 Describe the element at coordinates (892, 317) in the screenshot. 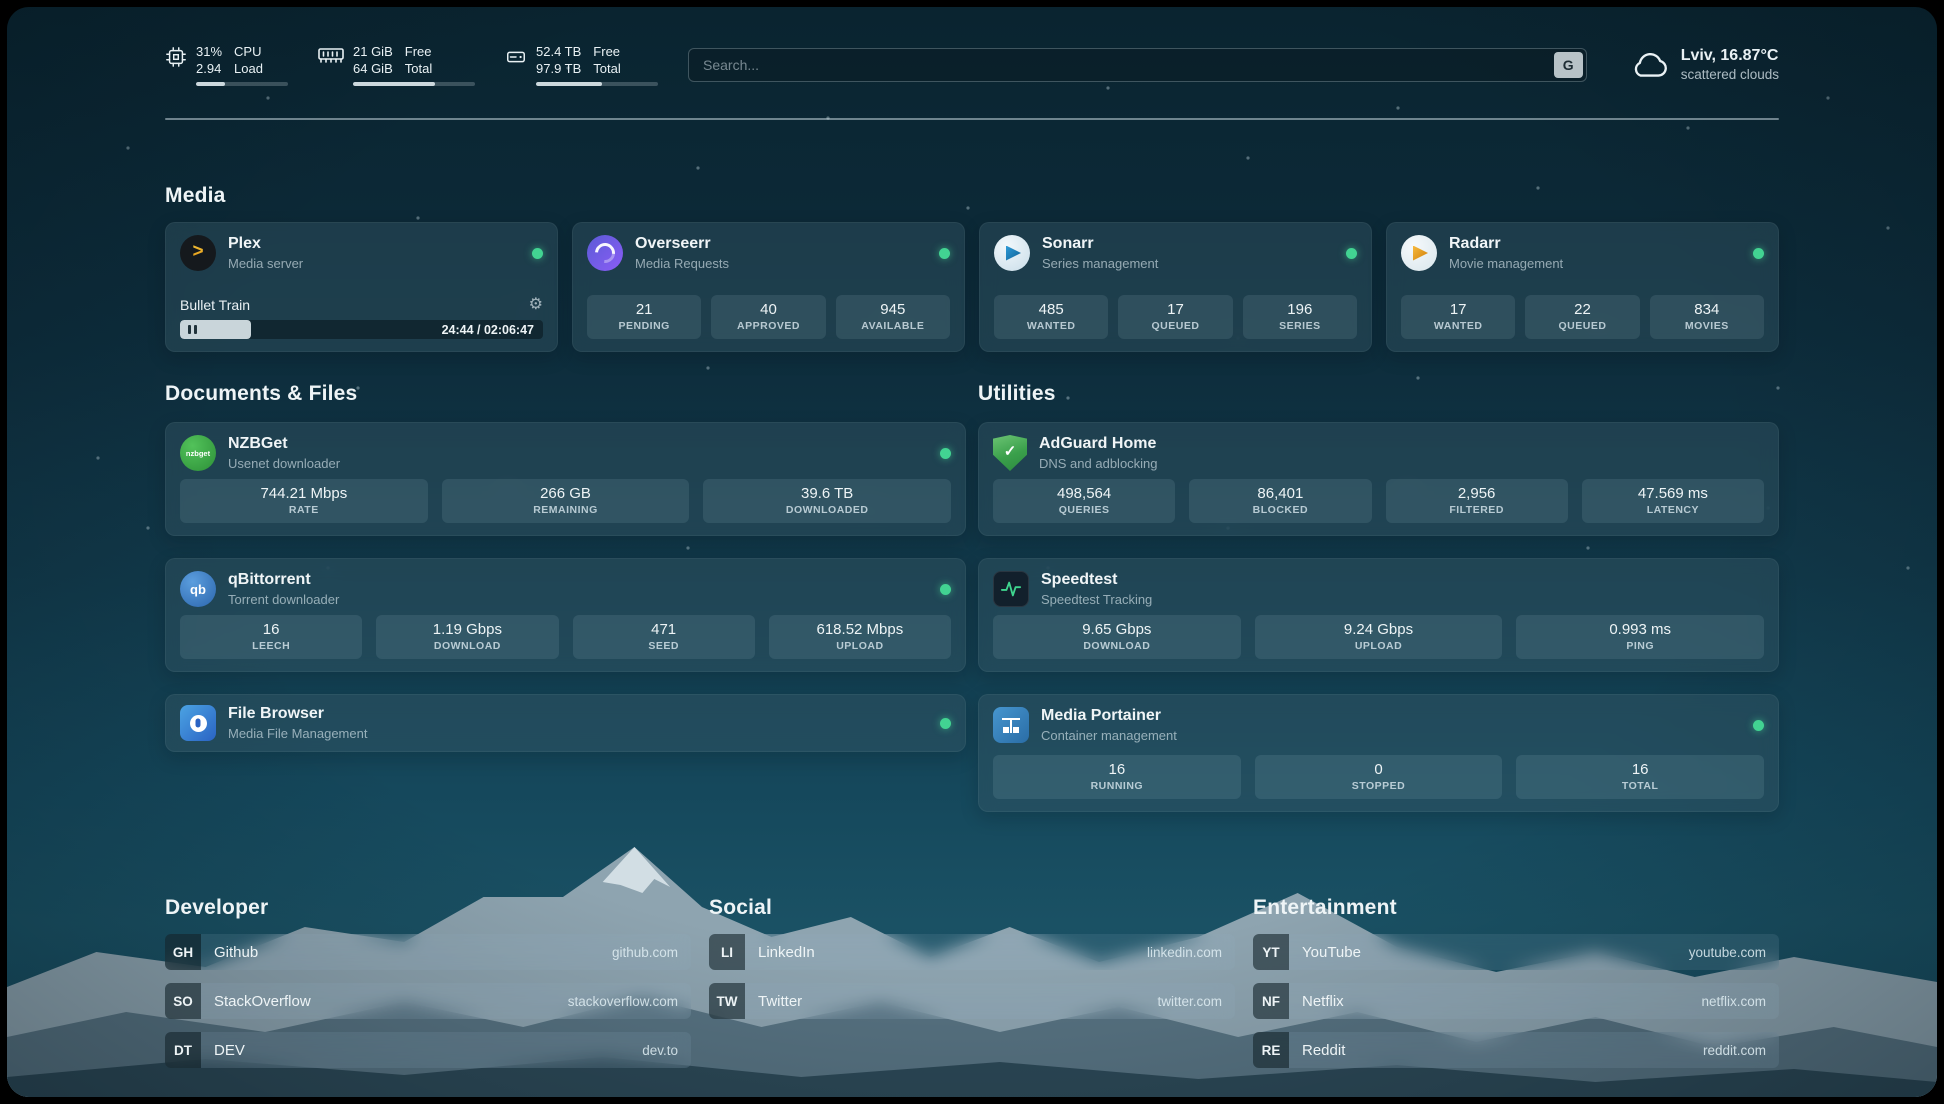

I see `stat-available: 945 AVAILABLE` at that location.